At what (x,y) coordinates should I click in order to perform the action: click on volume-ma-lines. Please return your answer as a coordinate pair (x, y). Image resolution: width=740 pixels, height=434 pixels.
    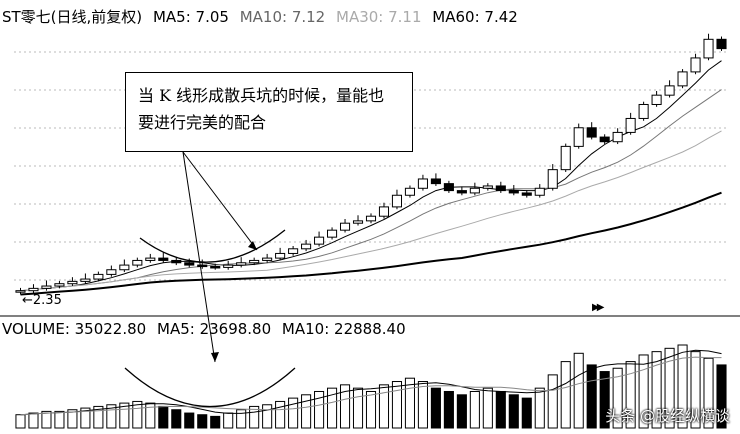
    Looking at the image, I should click on (371, 382).